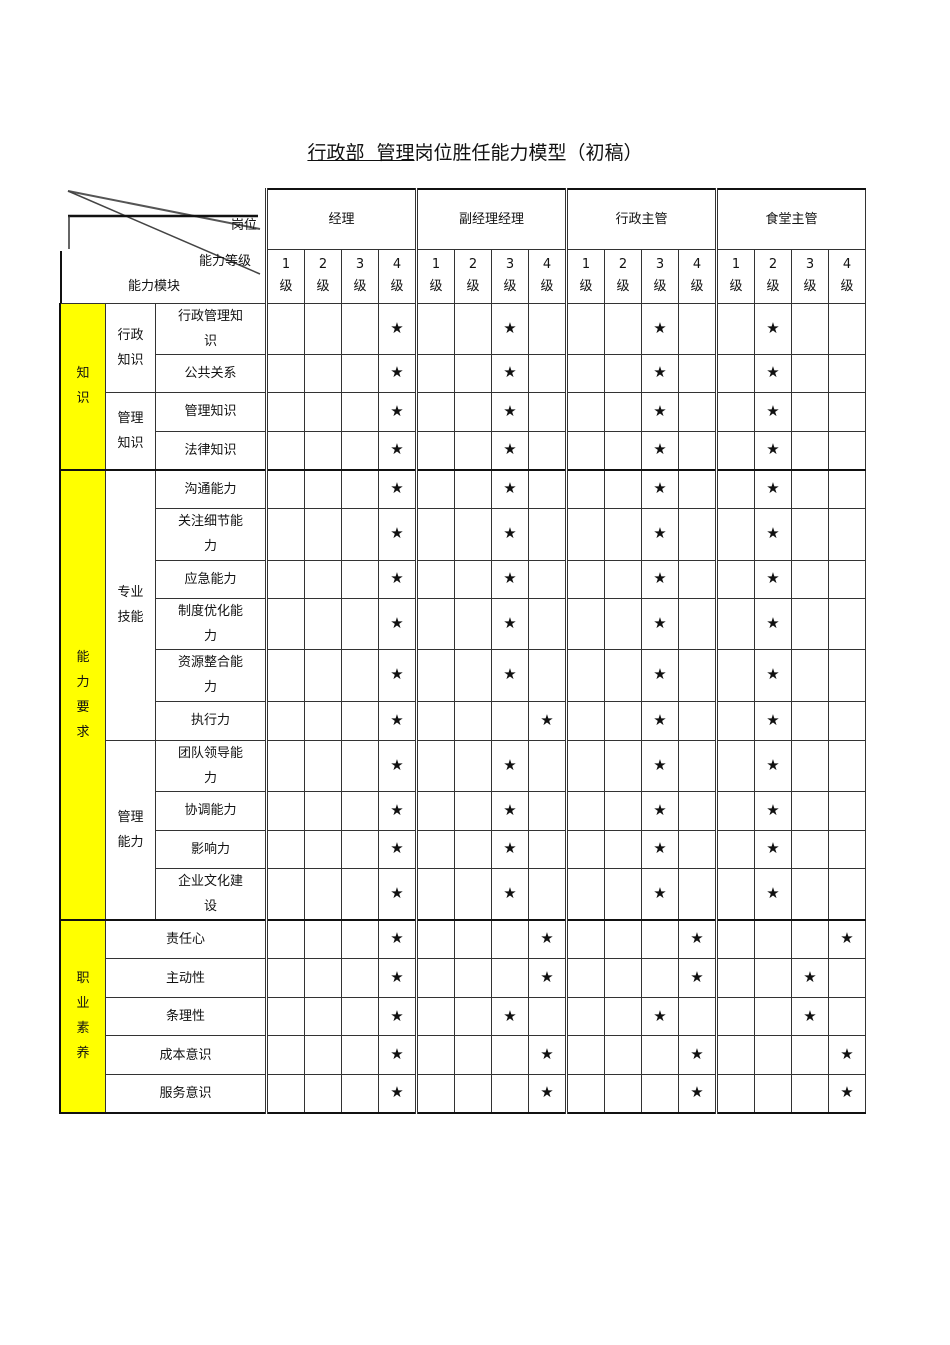 Image resolution: width=950 pixels, height=1345 pixels. I want to click on item-cell: 行政管理知识, so click(211, 328).